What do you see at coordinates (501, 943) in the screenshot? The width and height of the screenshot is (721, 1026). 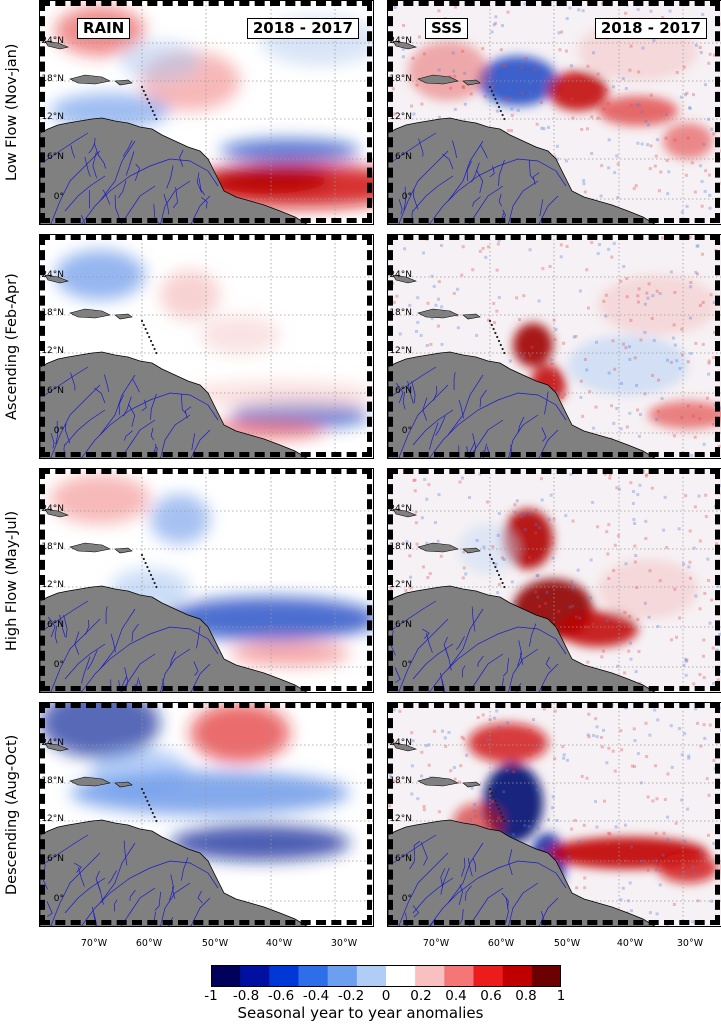 I see `lon-tick-right-1: 60°W` at bounding box center [501, 943].